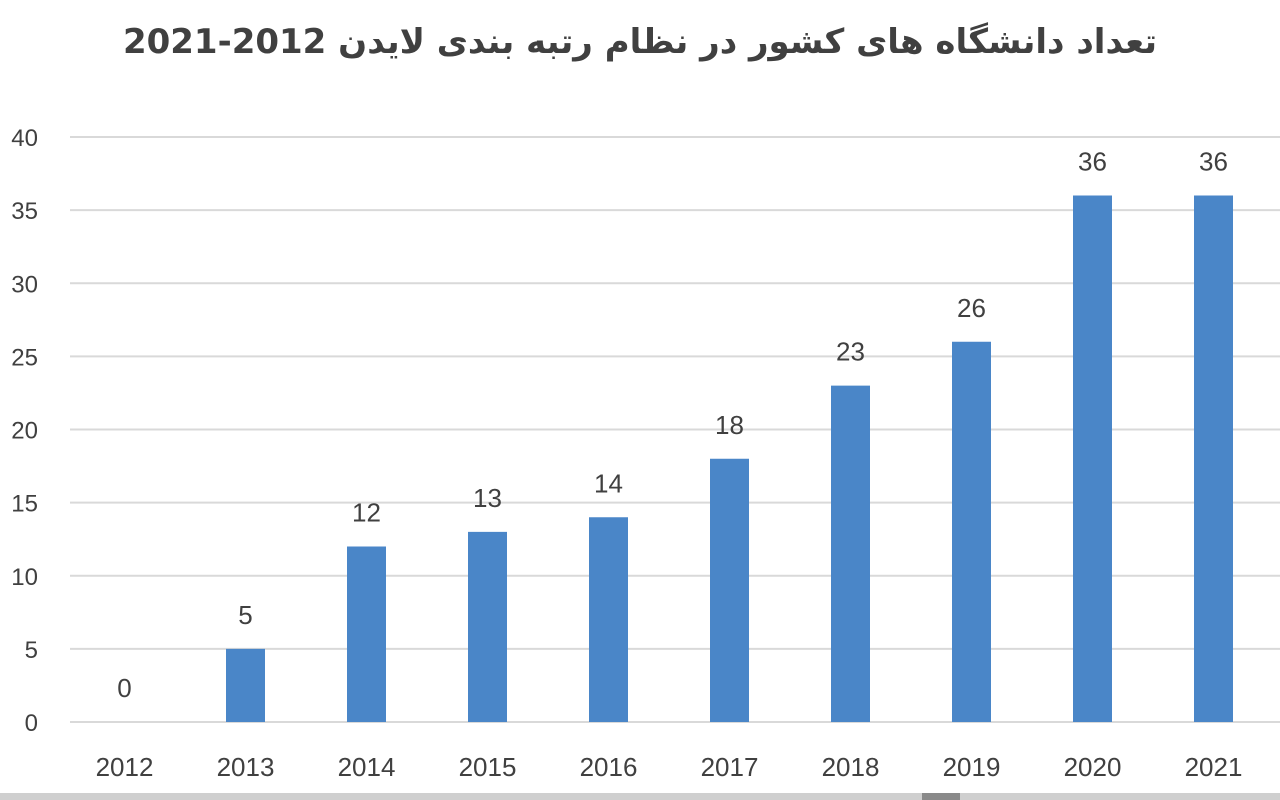  Describe the element at coordinates (246, 767) in the screenshot. I see `x-tick-label: 2013` at that location.